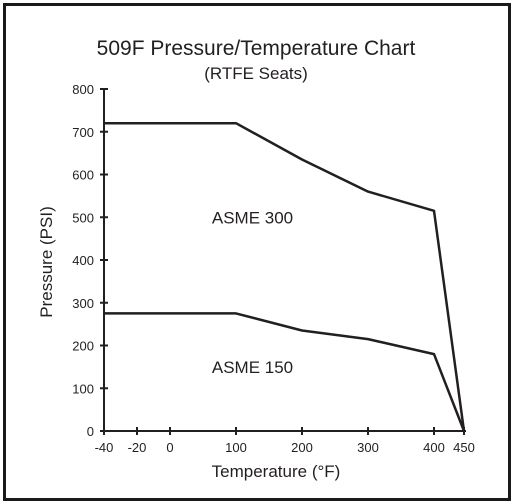 The image size is (514, 504). I want to click on x-tick-label-0: 0, so click(169, 447).